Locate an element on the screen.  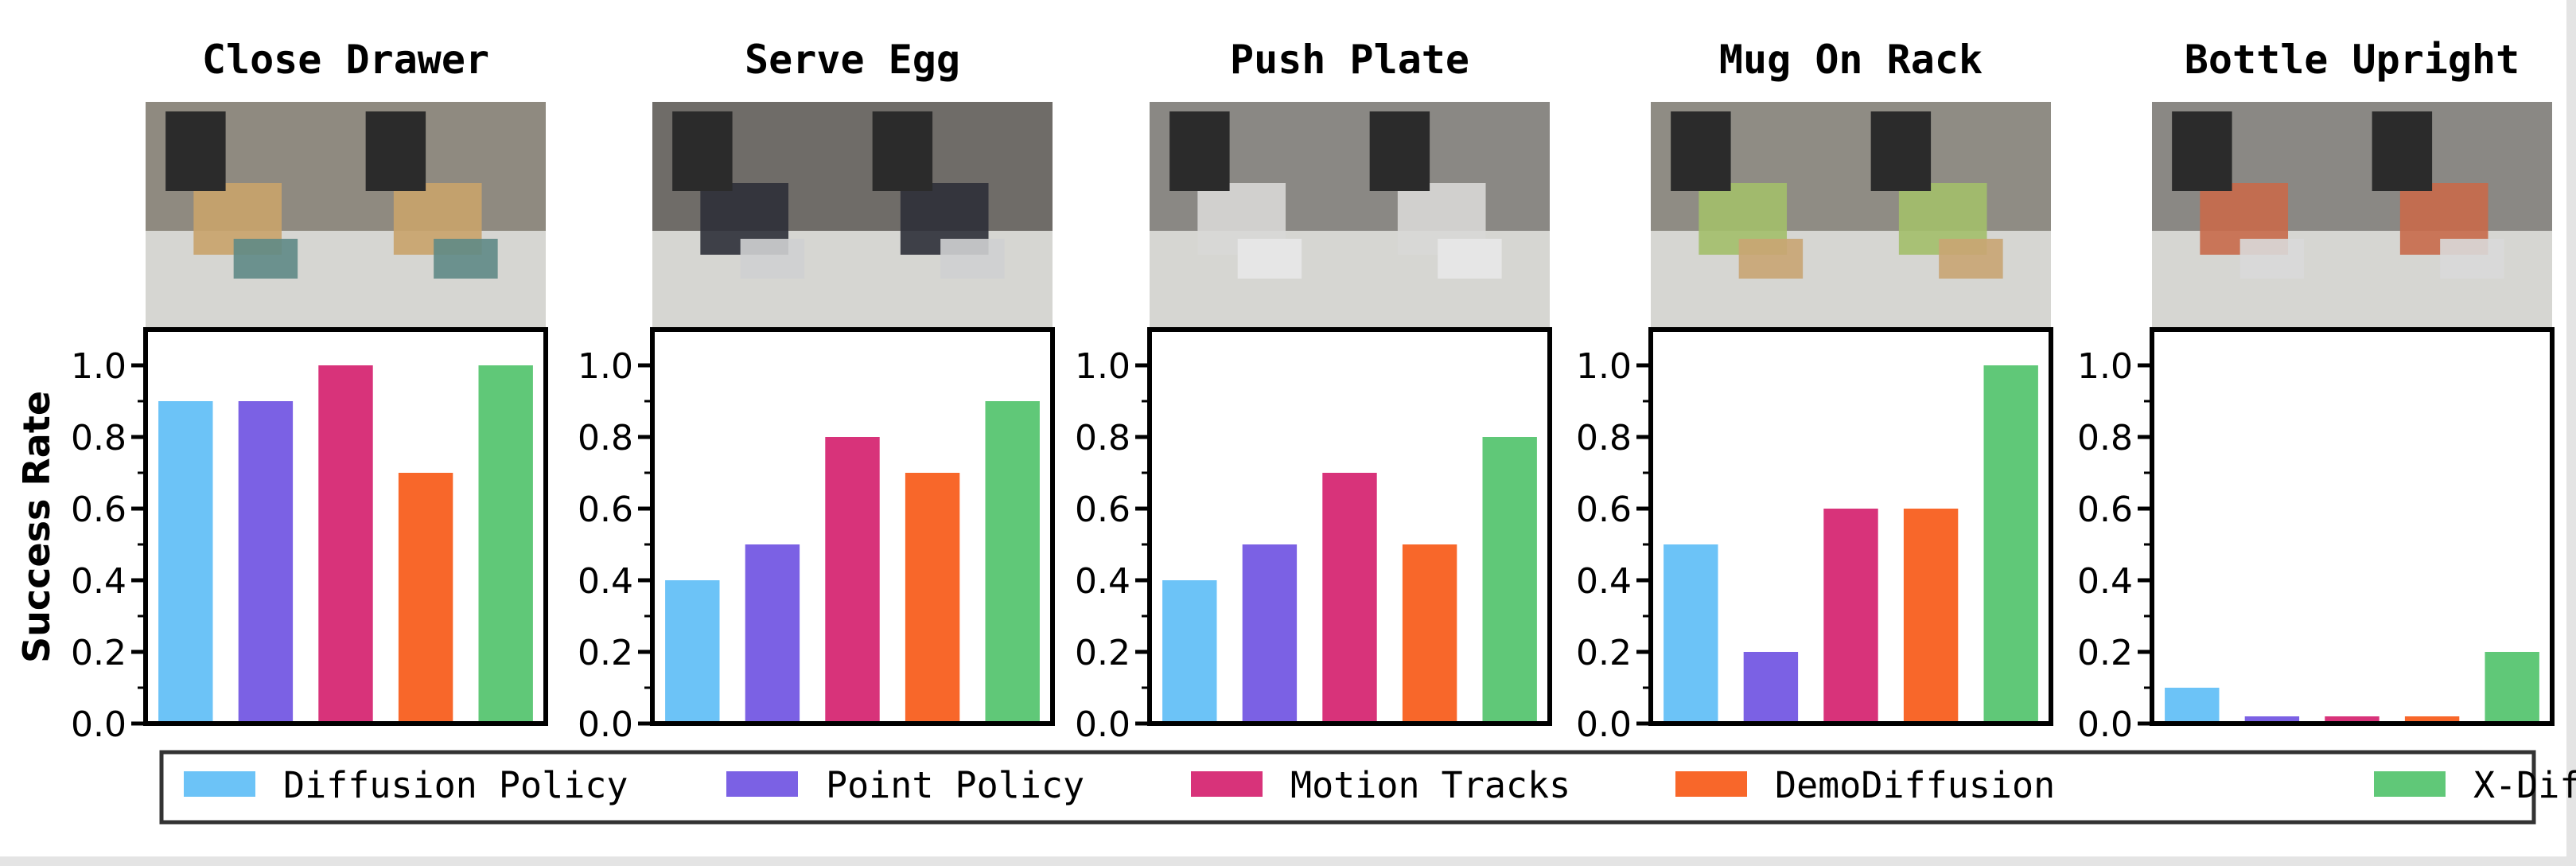
legend-label: Diffusion Policy is located at coordinates (456, 785).